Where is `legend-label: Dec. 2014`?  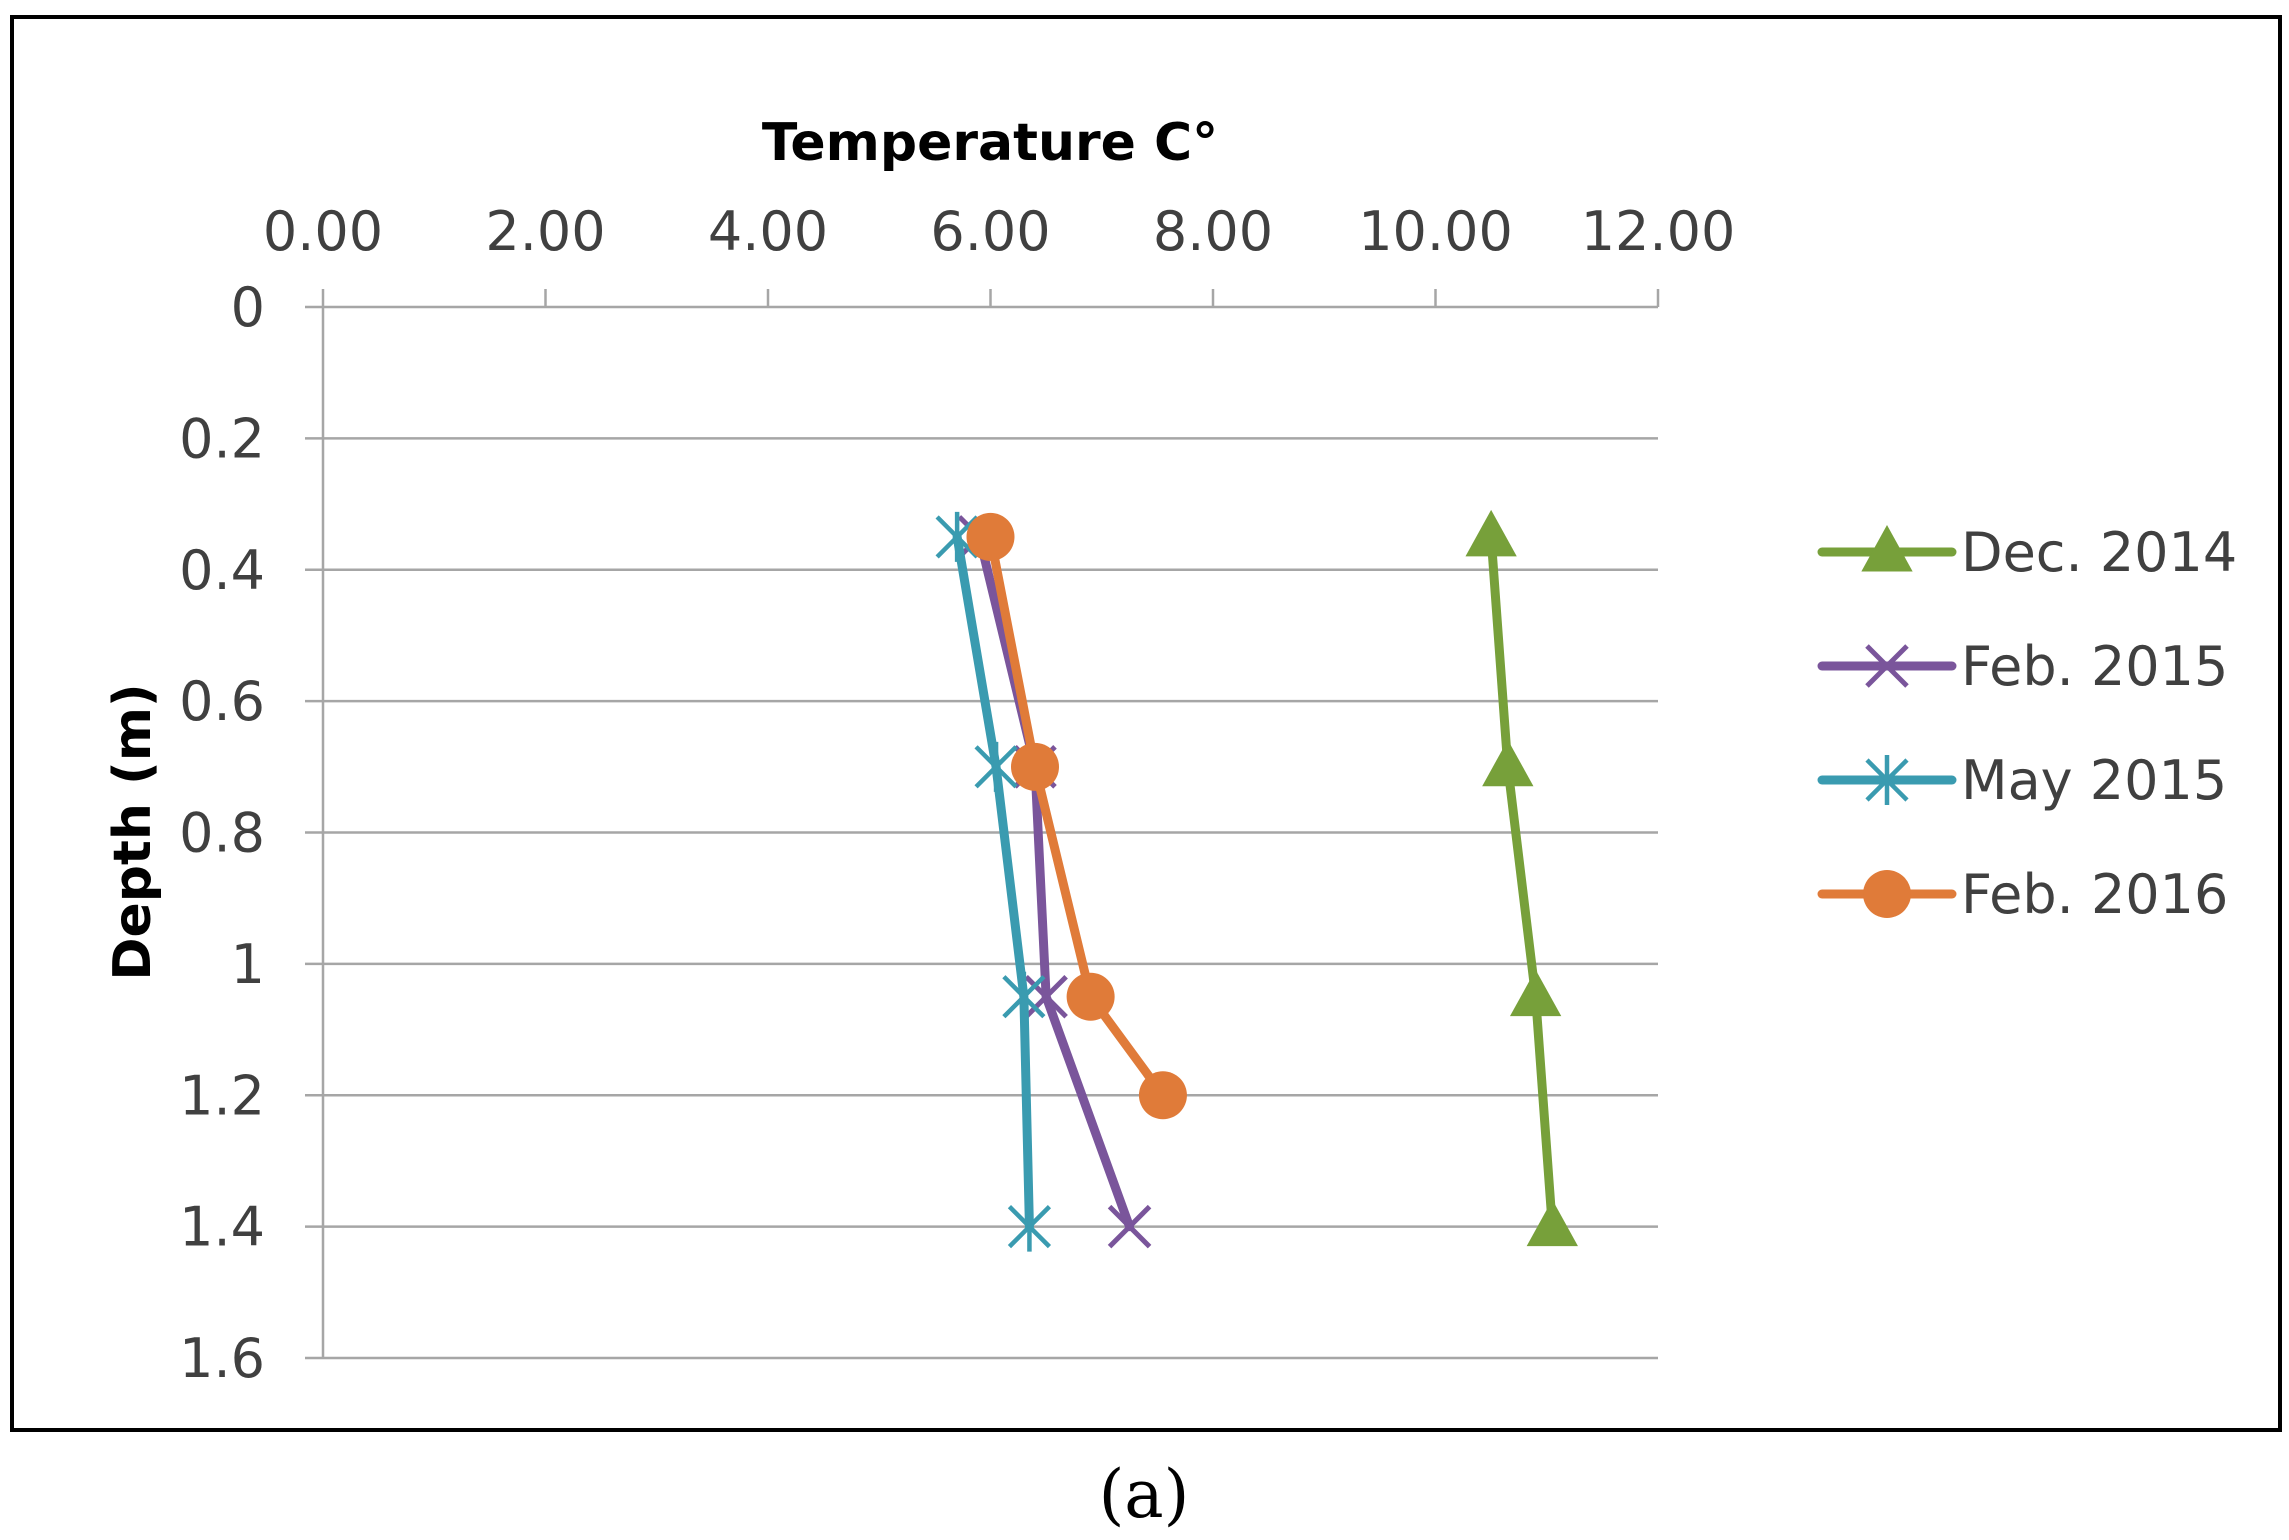
legend-label: Dec. 2014 is located at coordinates (2099, 552).